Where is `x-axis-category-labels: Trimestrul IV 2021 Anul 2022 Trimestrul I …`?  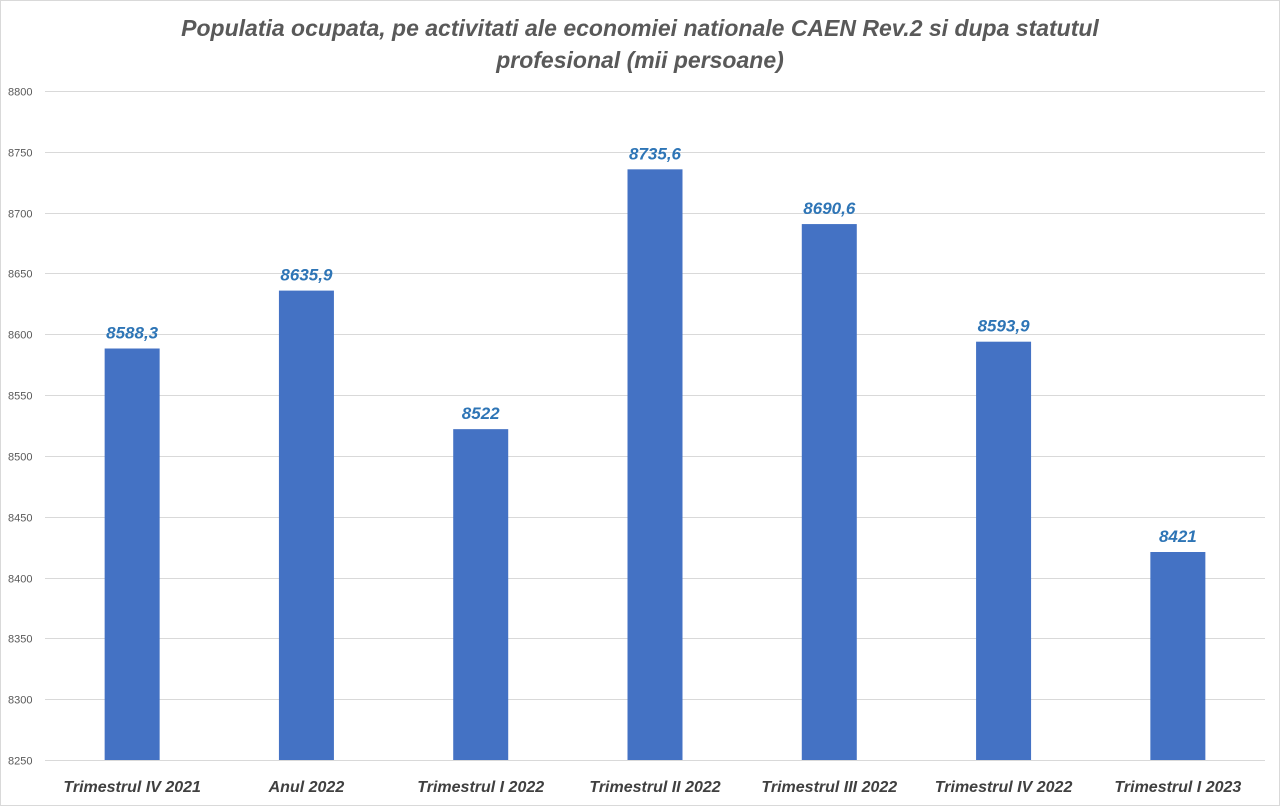
x-axis-category-labels: Trimestrul IV 2021 Anul 2022 Trimestrul I … is located at coordinates (652, 787).